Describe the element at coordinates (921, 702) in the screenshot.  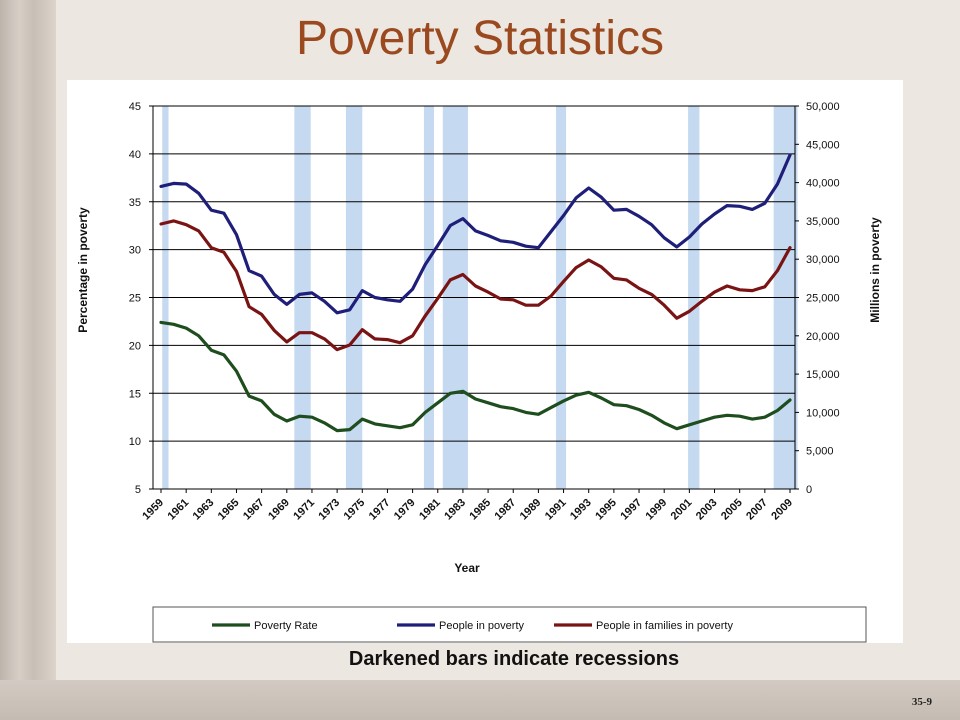
I see `slide-number: 35-9` at that location.